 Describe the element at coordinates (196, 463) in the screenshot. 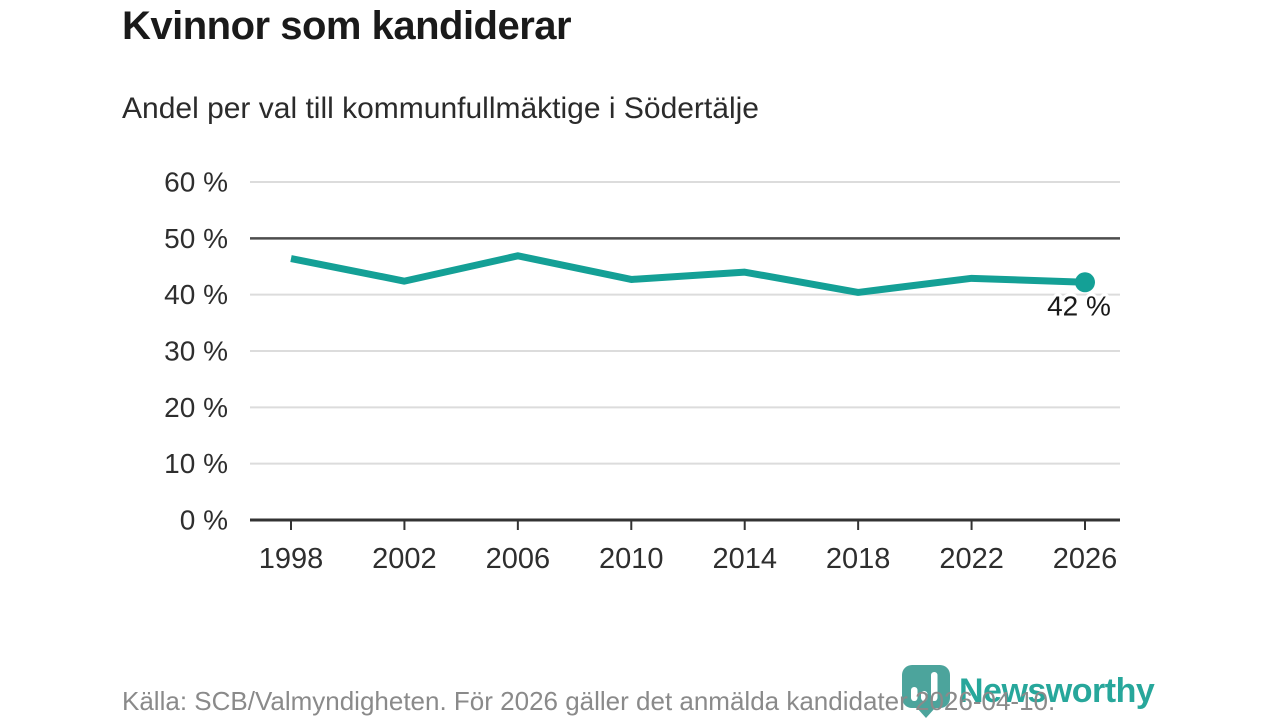

I see `y-axis-tick-label: 10 %` at that location.